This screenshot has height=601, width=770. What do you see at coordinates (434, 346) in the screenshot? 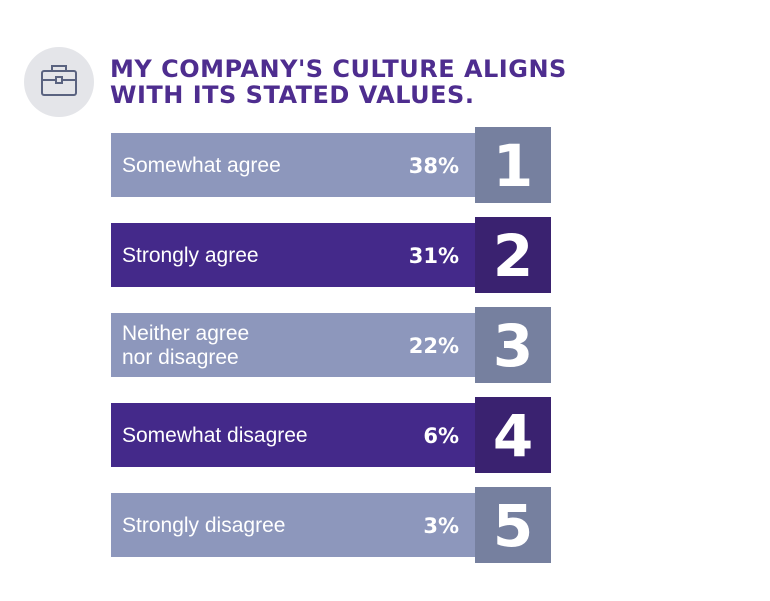
I see `value-label: 22%` at bounding box center [434, 346].